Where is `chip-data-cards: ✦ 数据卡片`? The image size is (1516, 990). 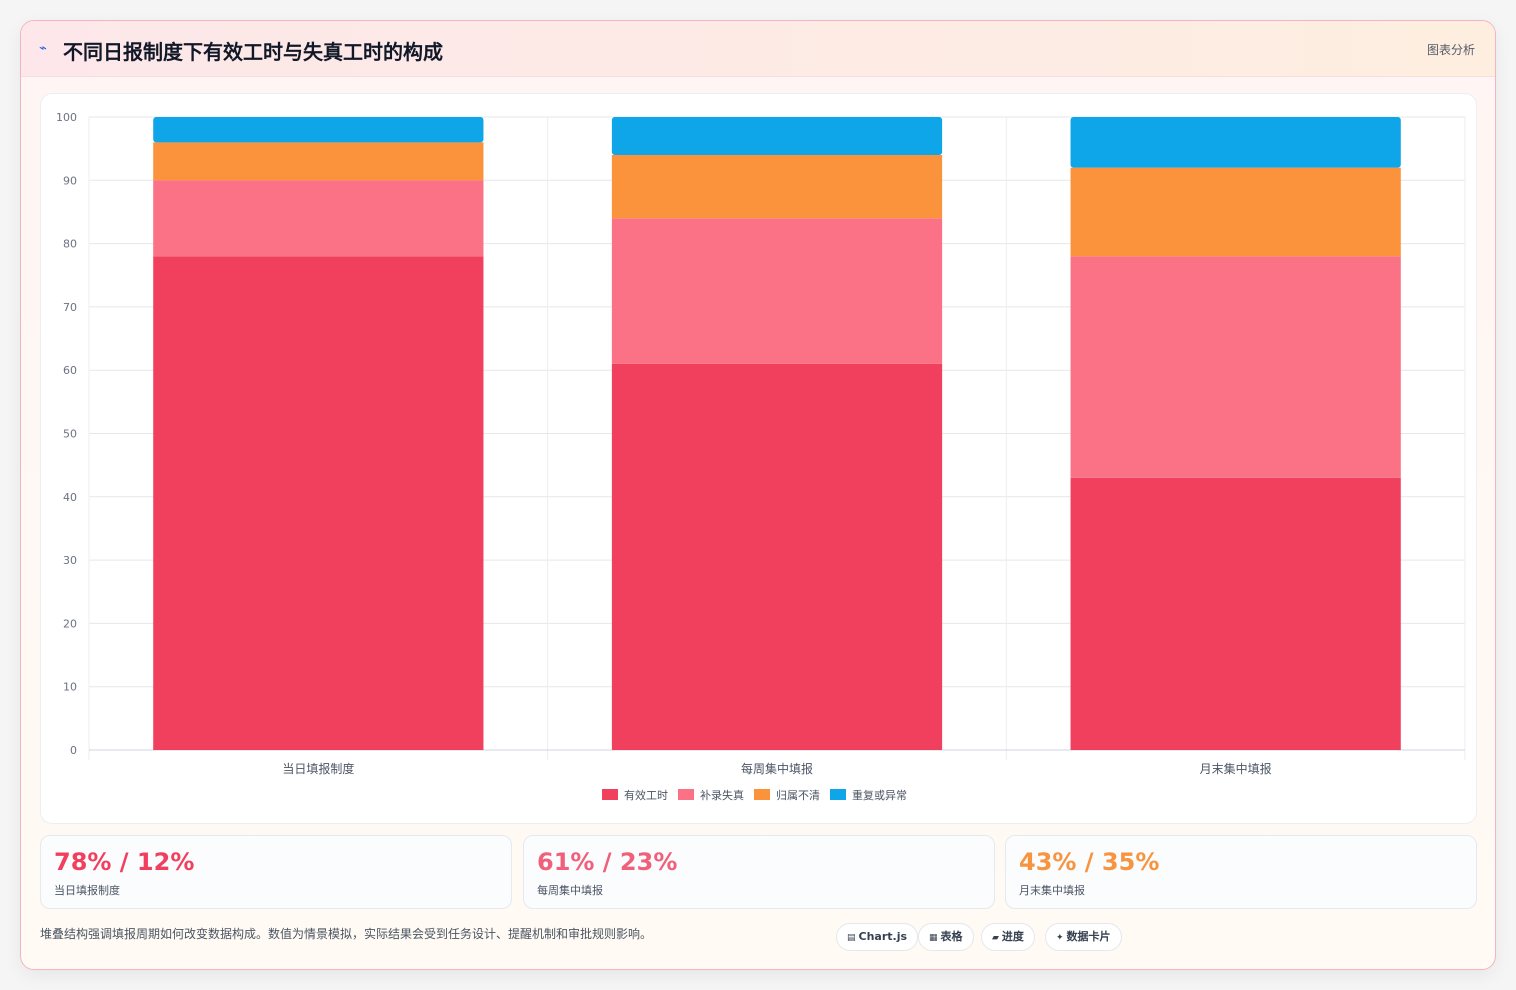
chip-data-cards: ✦ 数据卡片 is located at coordinates (1083, 937).